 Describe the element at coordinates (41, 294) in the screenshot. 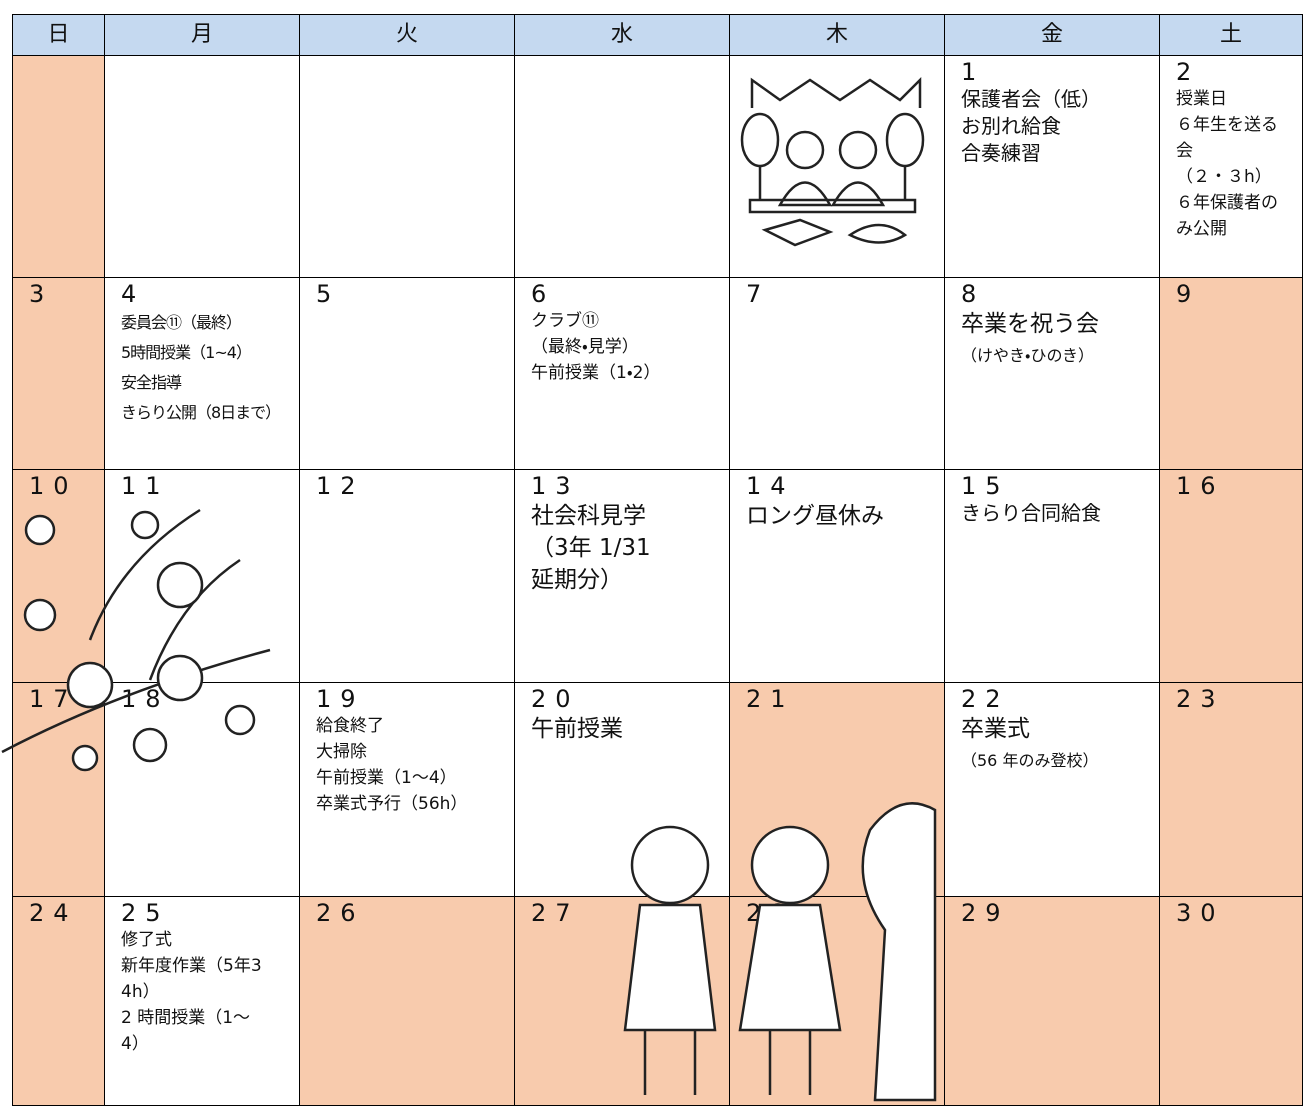

I see `day-number: 3` at that location.